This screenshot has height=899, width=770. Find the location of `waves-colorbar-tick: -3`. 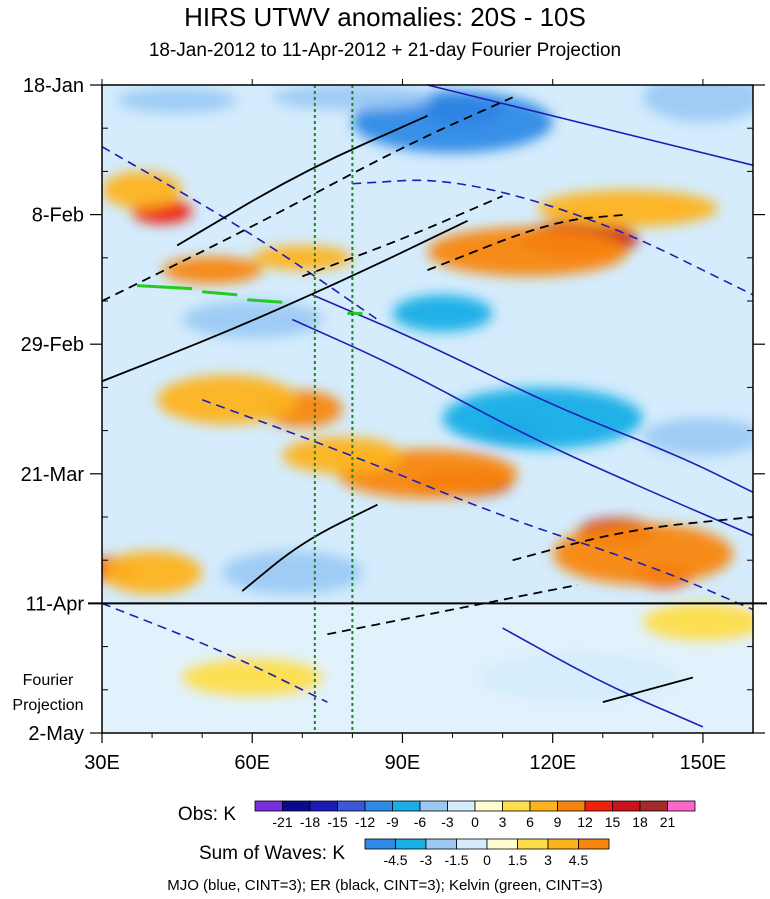

waves-colorbar-tick: -3 is located at coordinates (426, 860).